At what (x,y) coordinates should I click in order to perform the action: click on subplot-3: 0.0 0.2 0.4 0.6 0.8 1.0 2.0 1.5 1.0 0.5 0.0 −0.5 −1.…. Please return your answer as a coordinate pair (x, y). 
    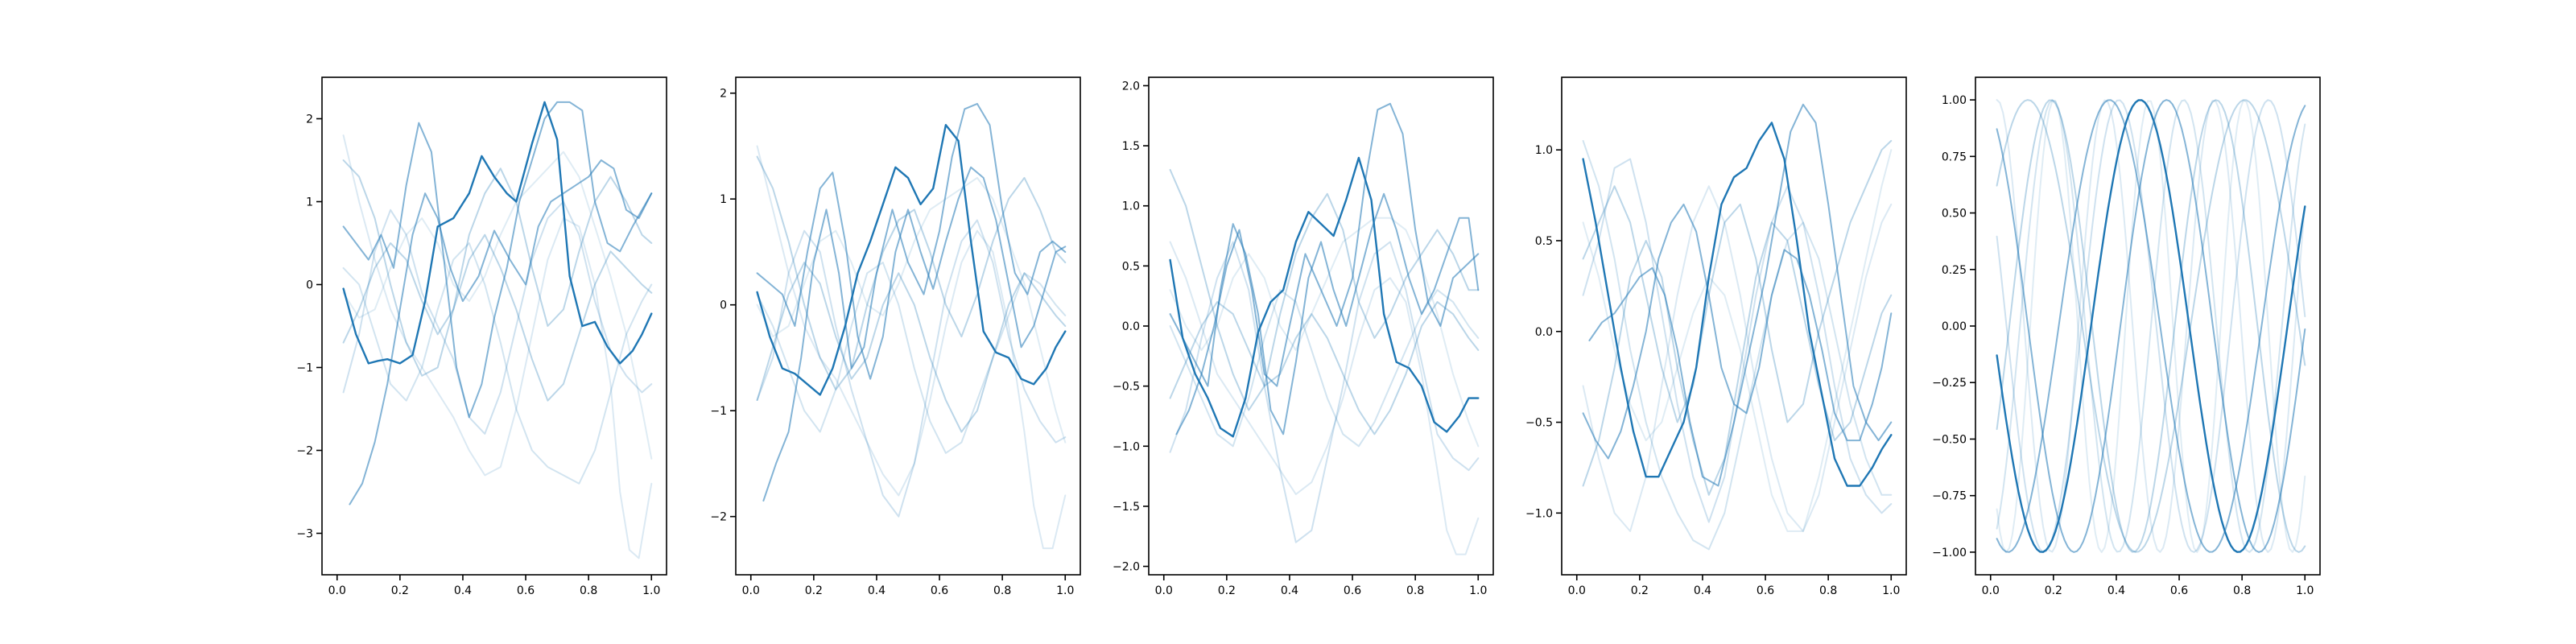
    Looking at the image, I should click on (1303, 336).